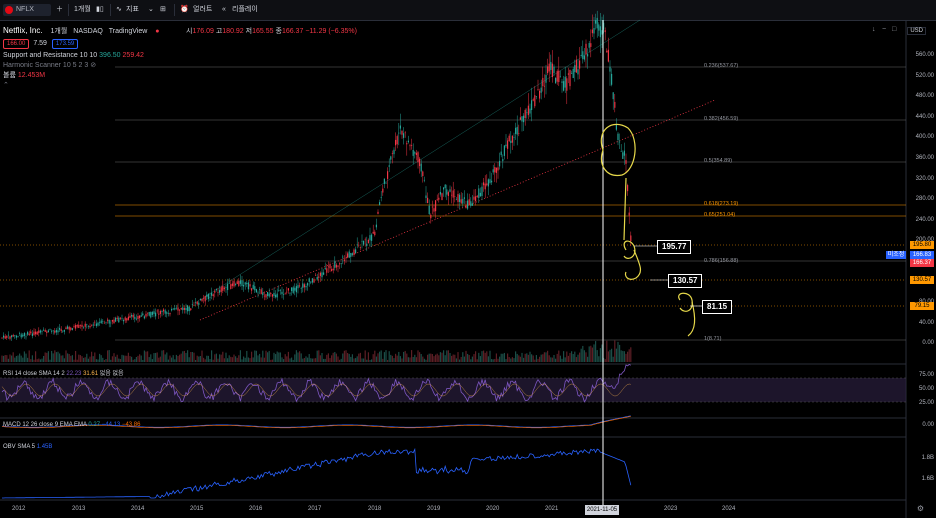 This screenshot has height=518, width=936. Describe the element at coordinates (27, 10) in the screenshot. I see `symbol-search-button: NFLX` at that location.